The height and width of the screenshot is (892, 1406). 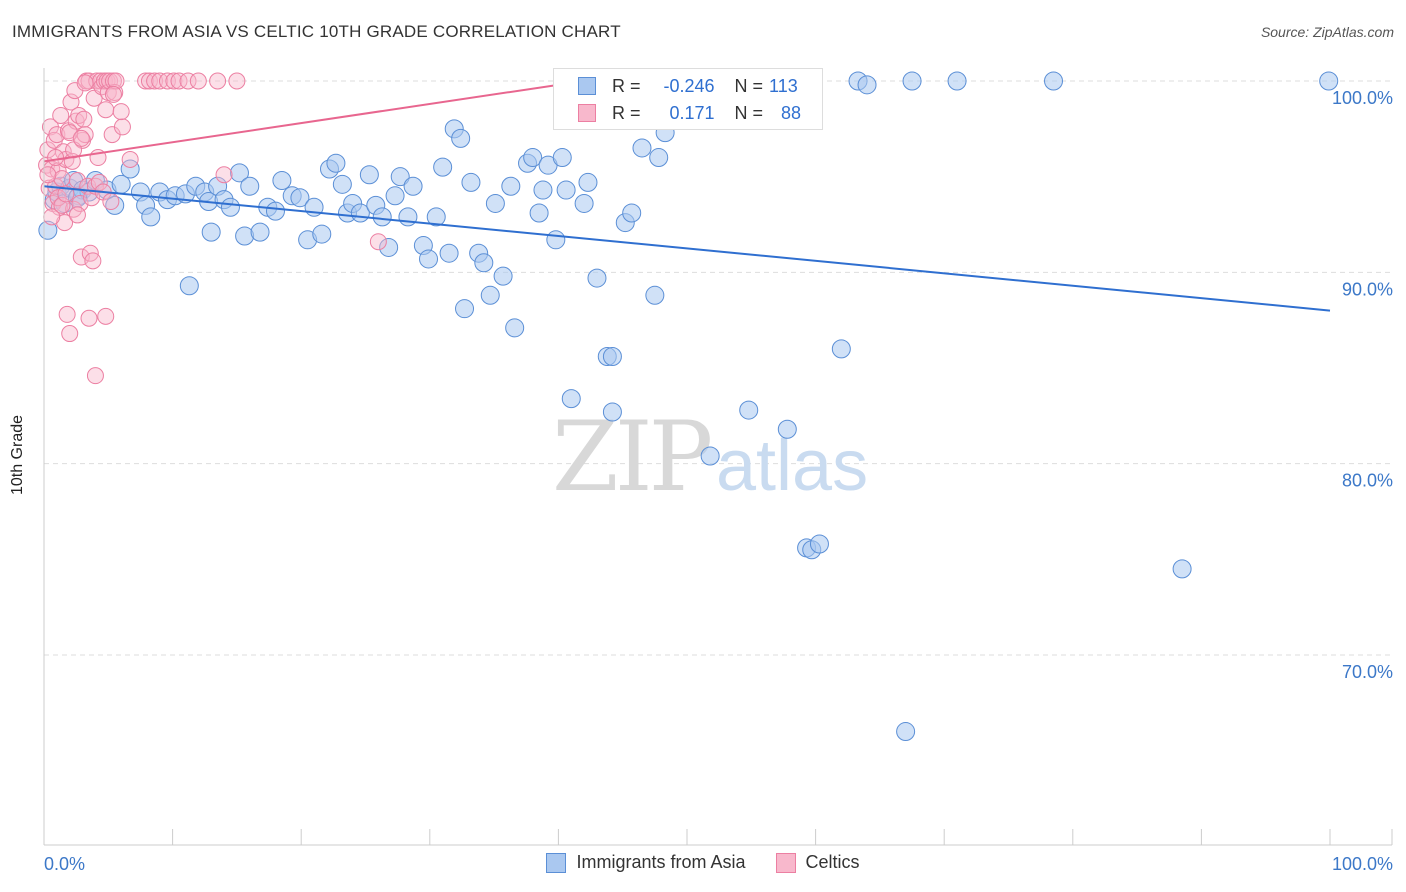 What do you see at coordinates (783, 85) in the screenshot?
I see `legend-n-value: 113` at bounding box center [783, 85].